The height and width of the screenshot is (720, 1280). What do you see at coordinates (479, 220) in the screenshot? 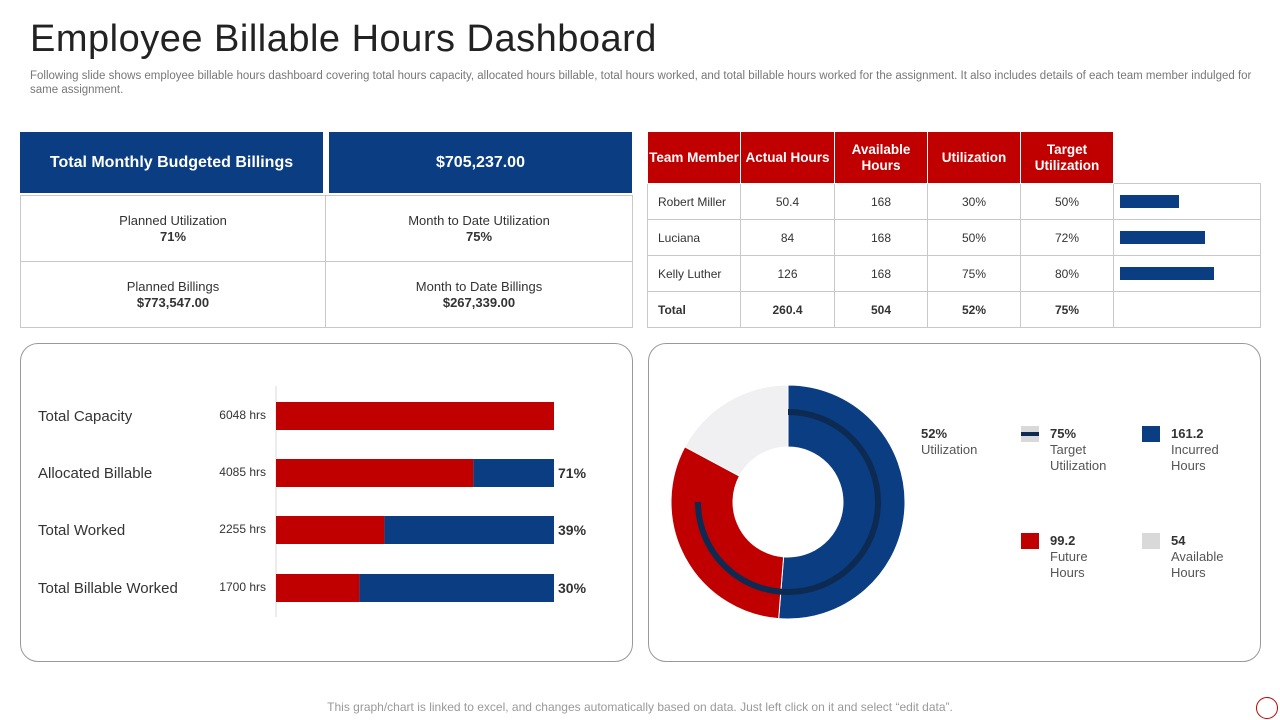
I see `mtd-utilization-label: Month to Date Utilization` at bounding box center [479, 220].